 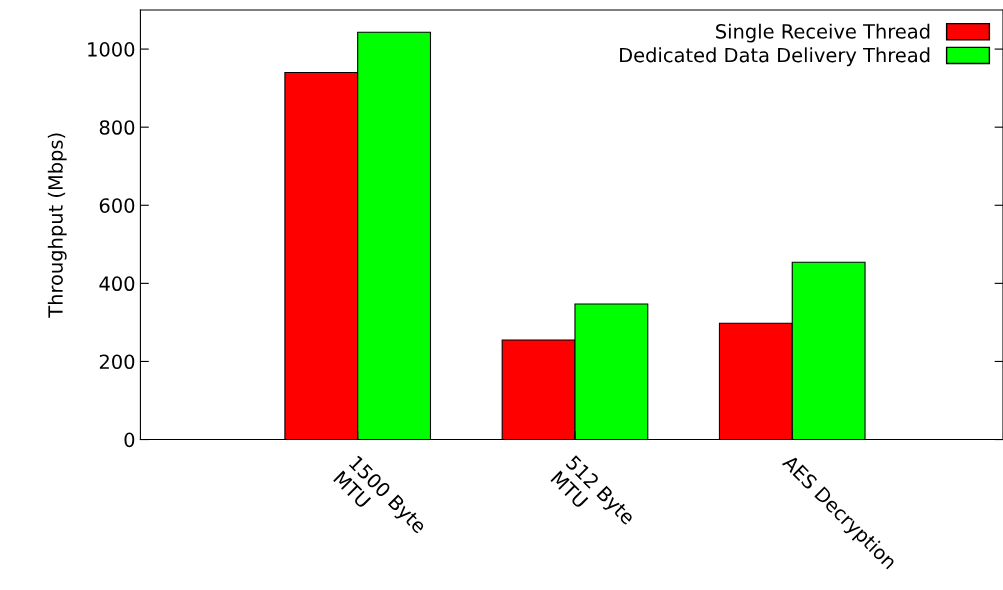 What do you see at coordinates (111, 49) in the screenshot?
I see `y-tick-label: 1000` at bounding box center [111, 49].